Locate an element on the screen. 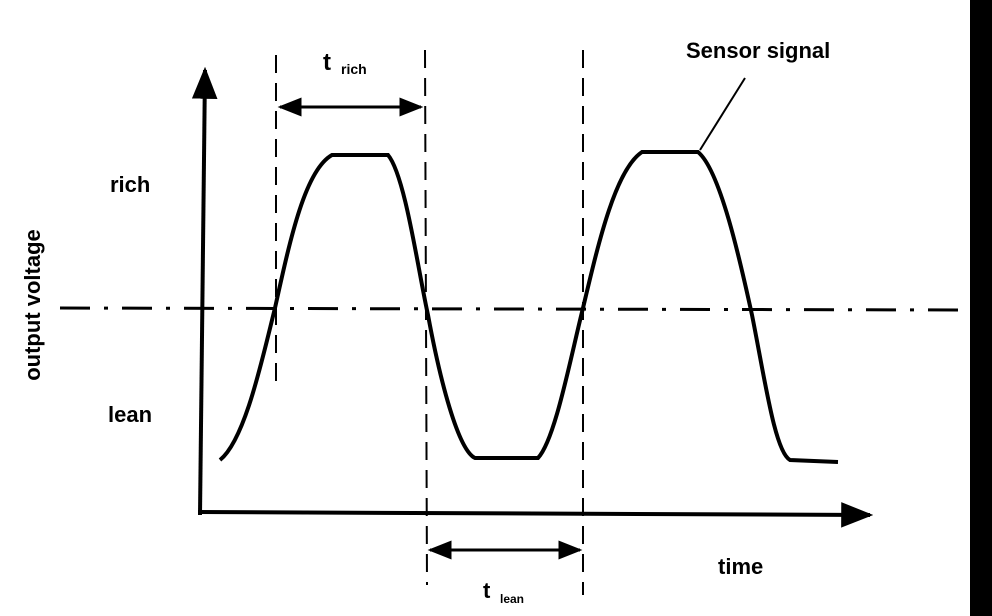 Image resolution: width=992 pixels, height=616 pixels. x-axis-label: time is located at coordinates (740, 566).